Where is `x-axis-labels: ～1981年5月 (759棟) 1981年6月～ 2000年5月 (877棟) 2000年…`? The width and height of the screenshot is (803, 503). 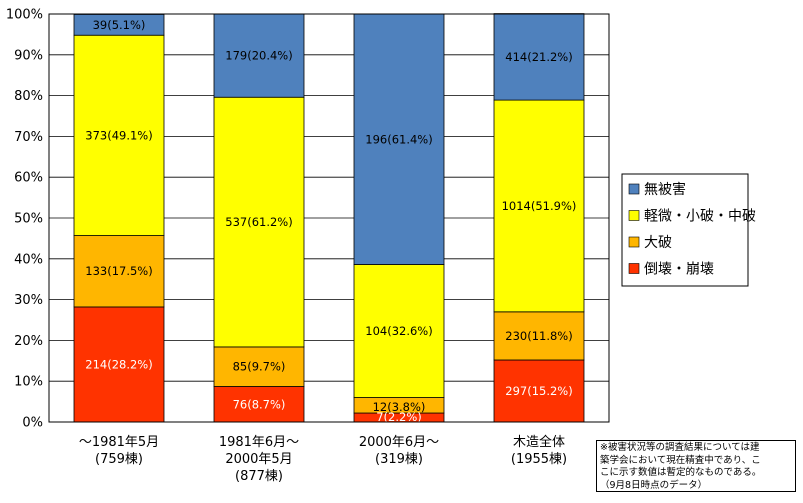
x-axis-labels: ～1981年5月 (759棟) 1981年6月～ 2000年5月 (877棟) 2000年… is located at coordinates (323, 459).